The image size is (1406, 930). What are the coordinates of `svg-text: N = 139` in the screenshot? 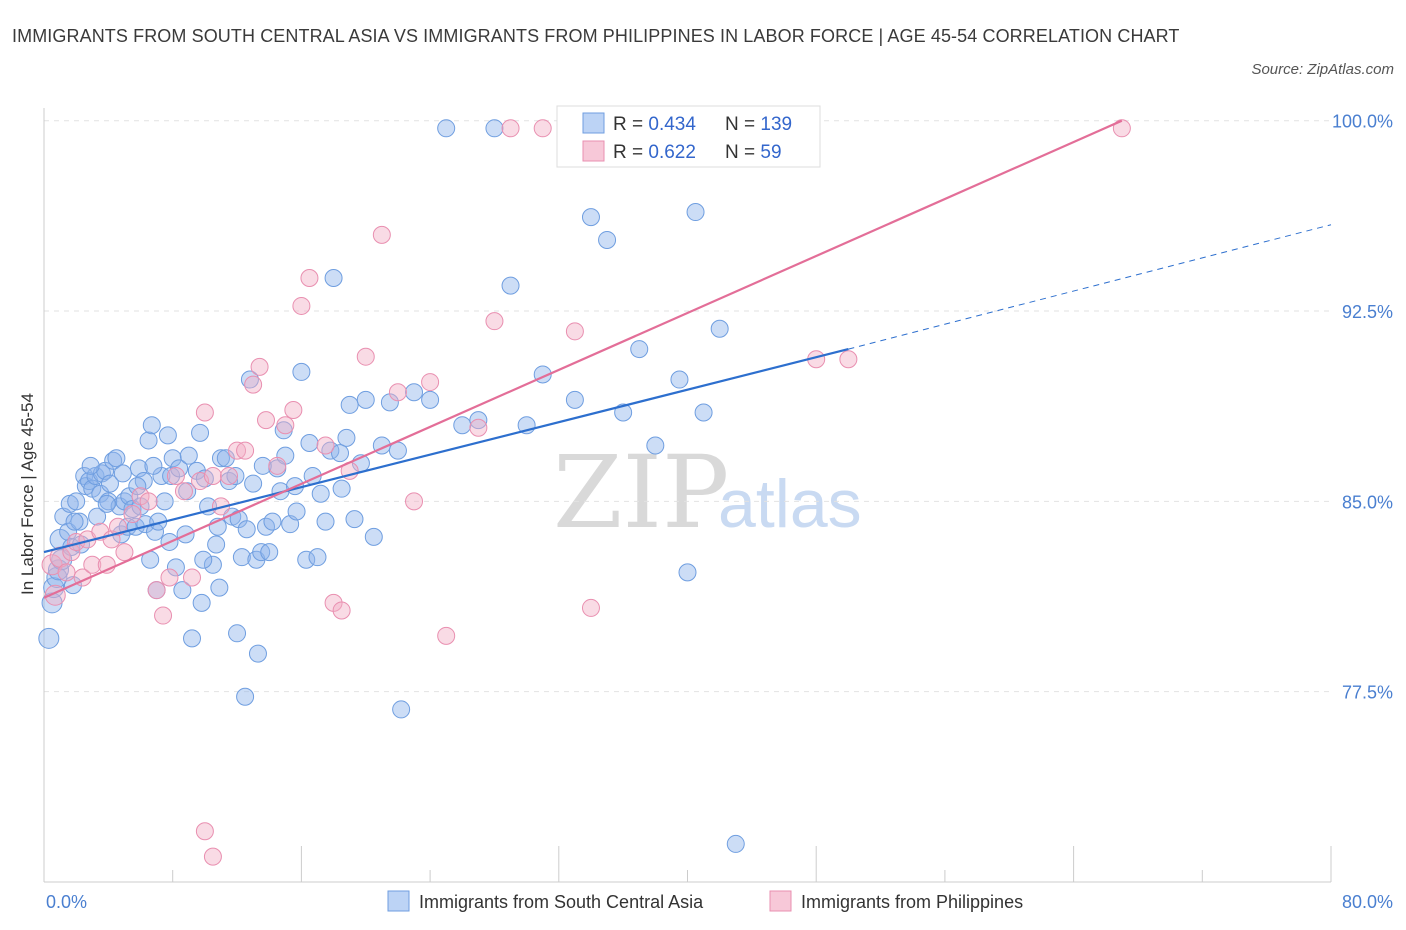 It's located at (758, 124).